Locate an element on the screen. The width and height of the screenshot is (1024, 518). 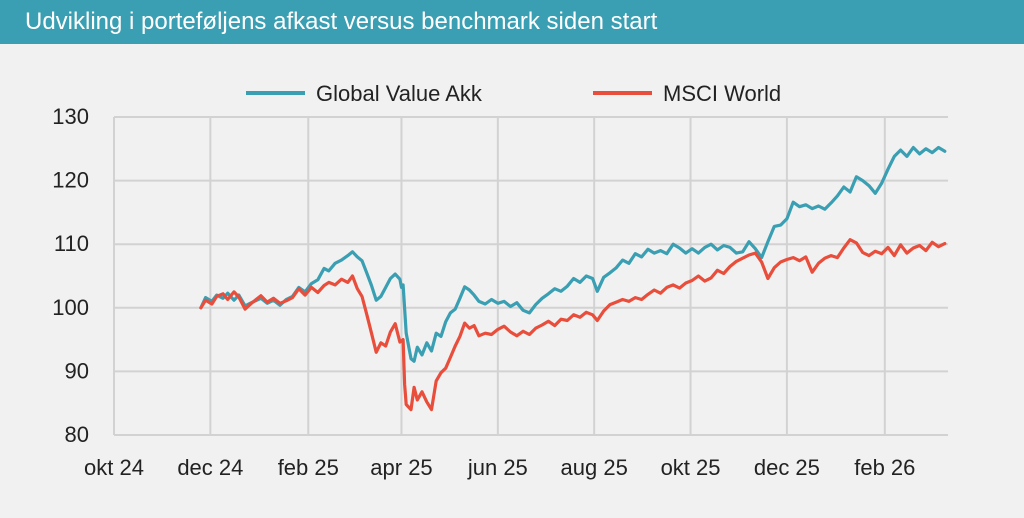
legend: Global Value Akk MSCI World is located at coordinates (513, 93).